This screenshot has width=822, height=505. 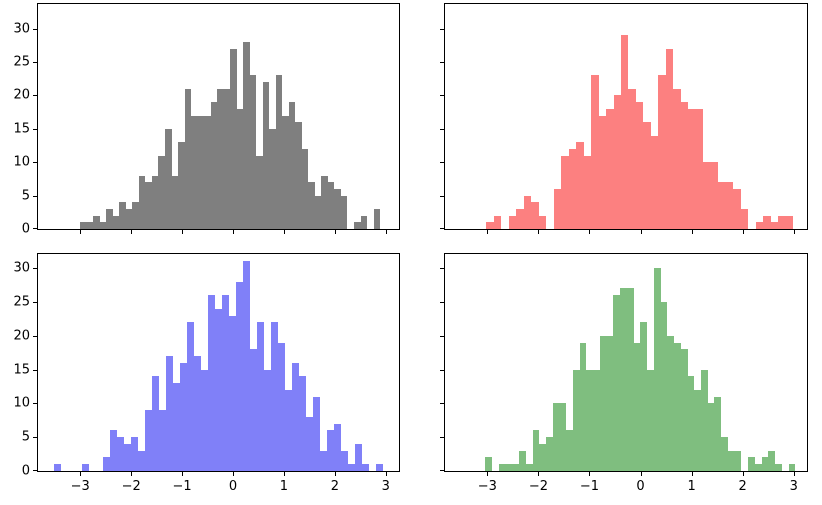 I want to click on y-axis-tick-label: 20, so click(x=21, y=336).